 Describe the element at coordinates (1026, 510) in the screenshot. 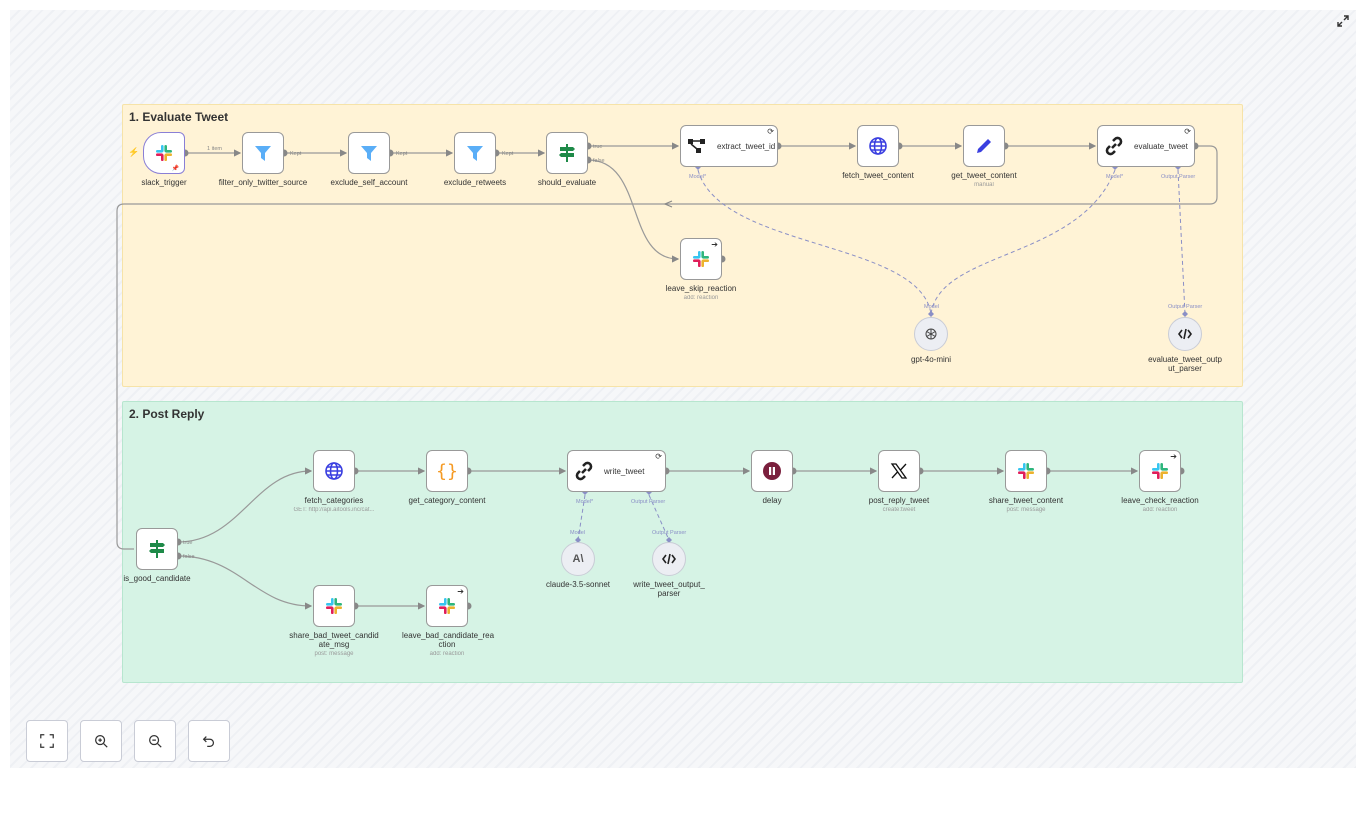

I see `node-subtitle: post: message` at that location.